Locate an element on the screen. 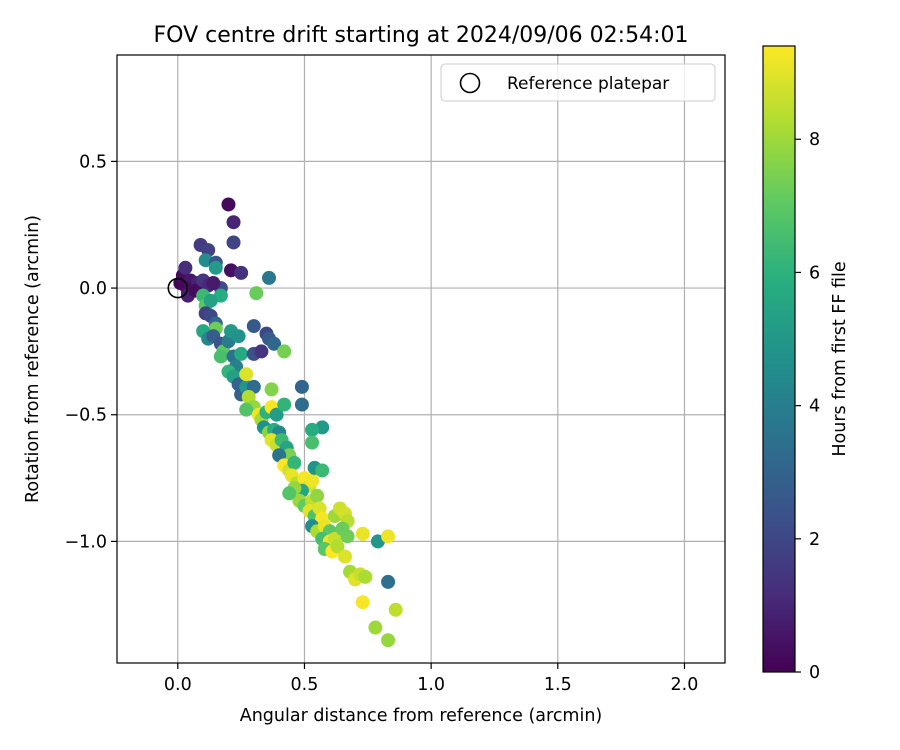 The height and width of the screenshot is (750, 900). colorbar-tick-label: 4 is located at coordinates (814, 407).